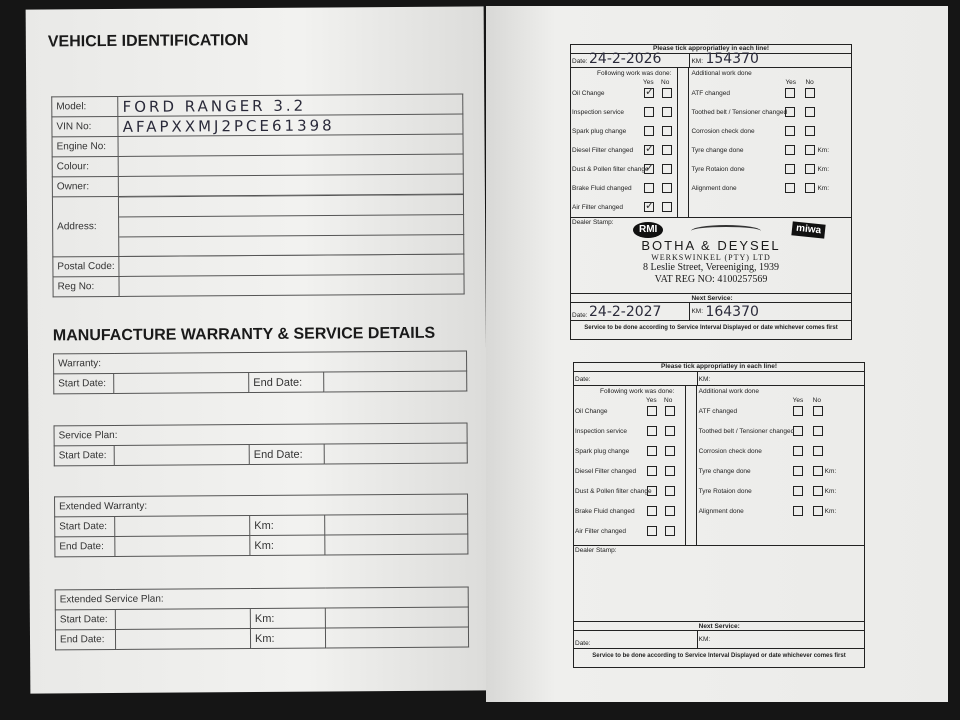 The height and width of the screenshot is (720, 960). What do you see at coordinates (290, 125) in the screenshot?
I see `field-value: AFAPXXMJ2PCE61398` at bounding box center [290, 125].